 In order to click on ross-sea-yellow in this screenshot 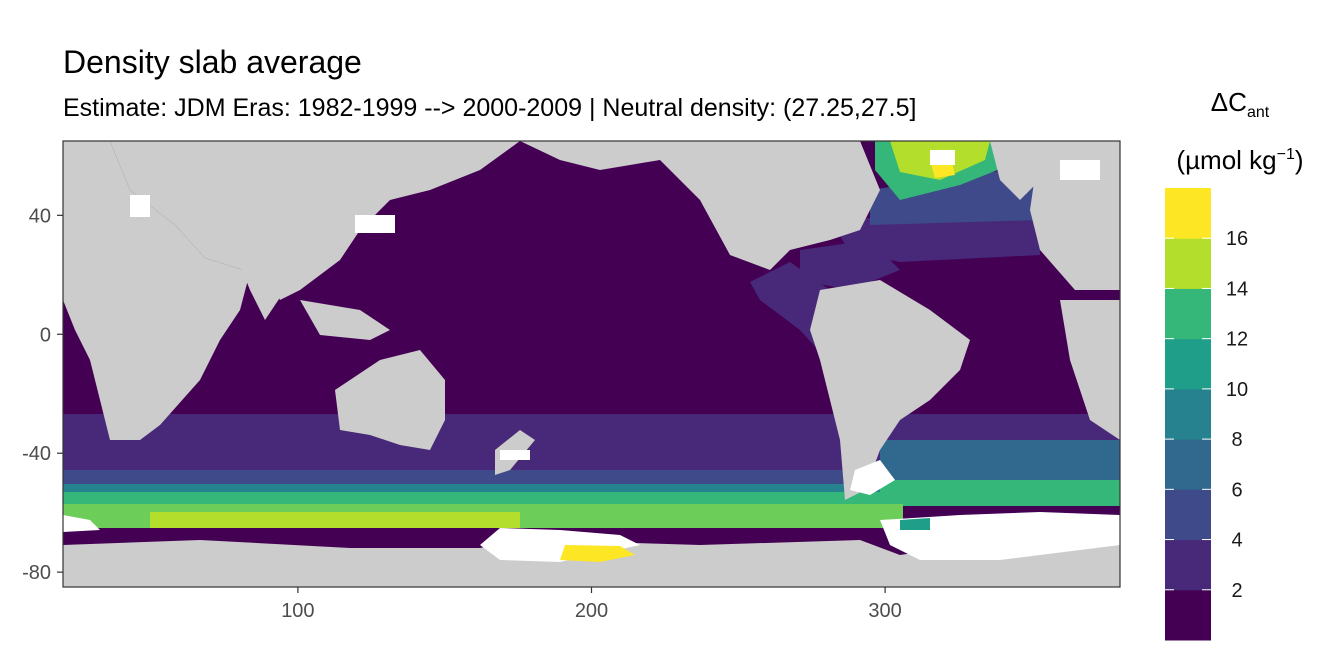, I will do `click(597, 553)`.